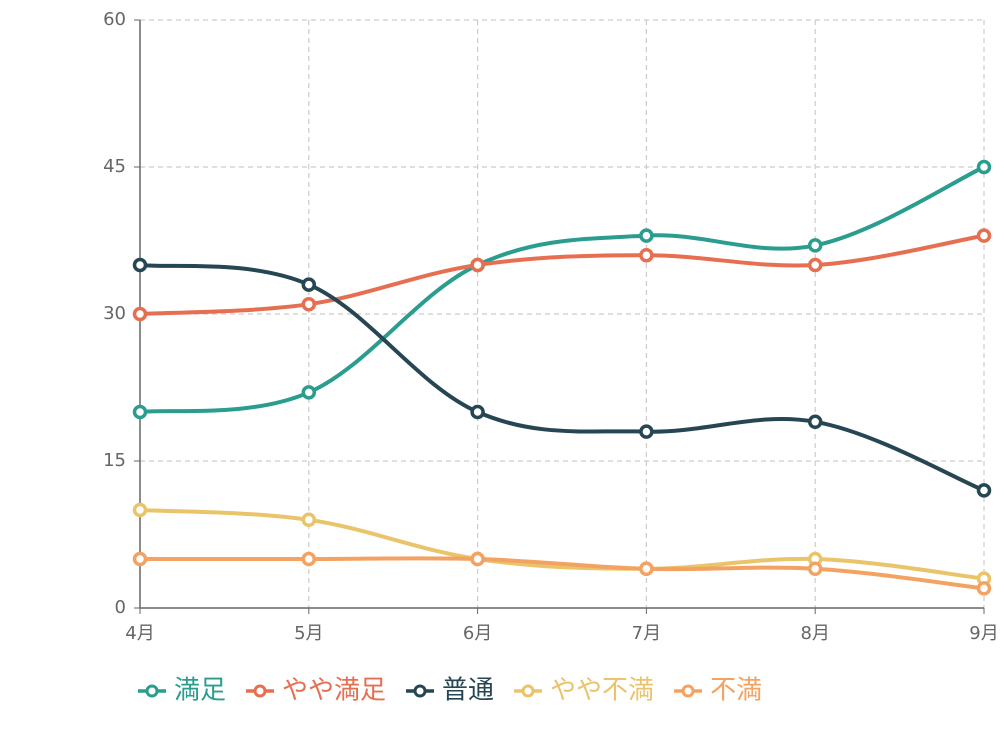 The width and height of the screenshot is (1004, 736). I want to click on x-tick-label: 4月, so click(139, 633).